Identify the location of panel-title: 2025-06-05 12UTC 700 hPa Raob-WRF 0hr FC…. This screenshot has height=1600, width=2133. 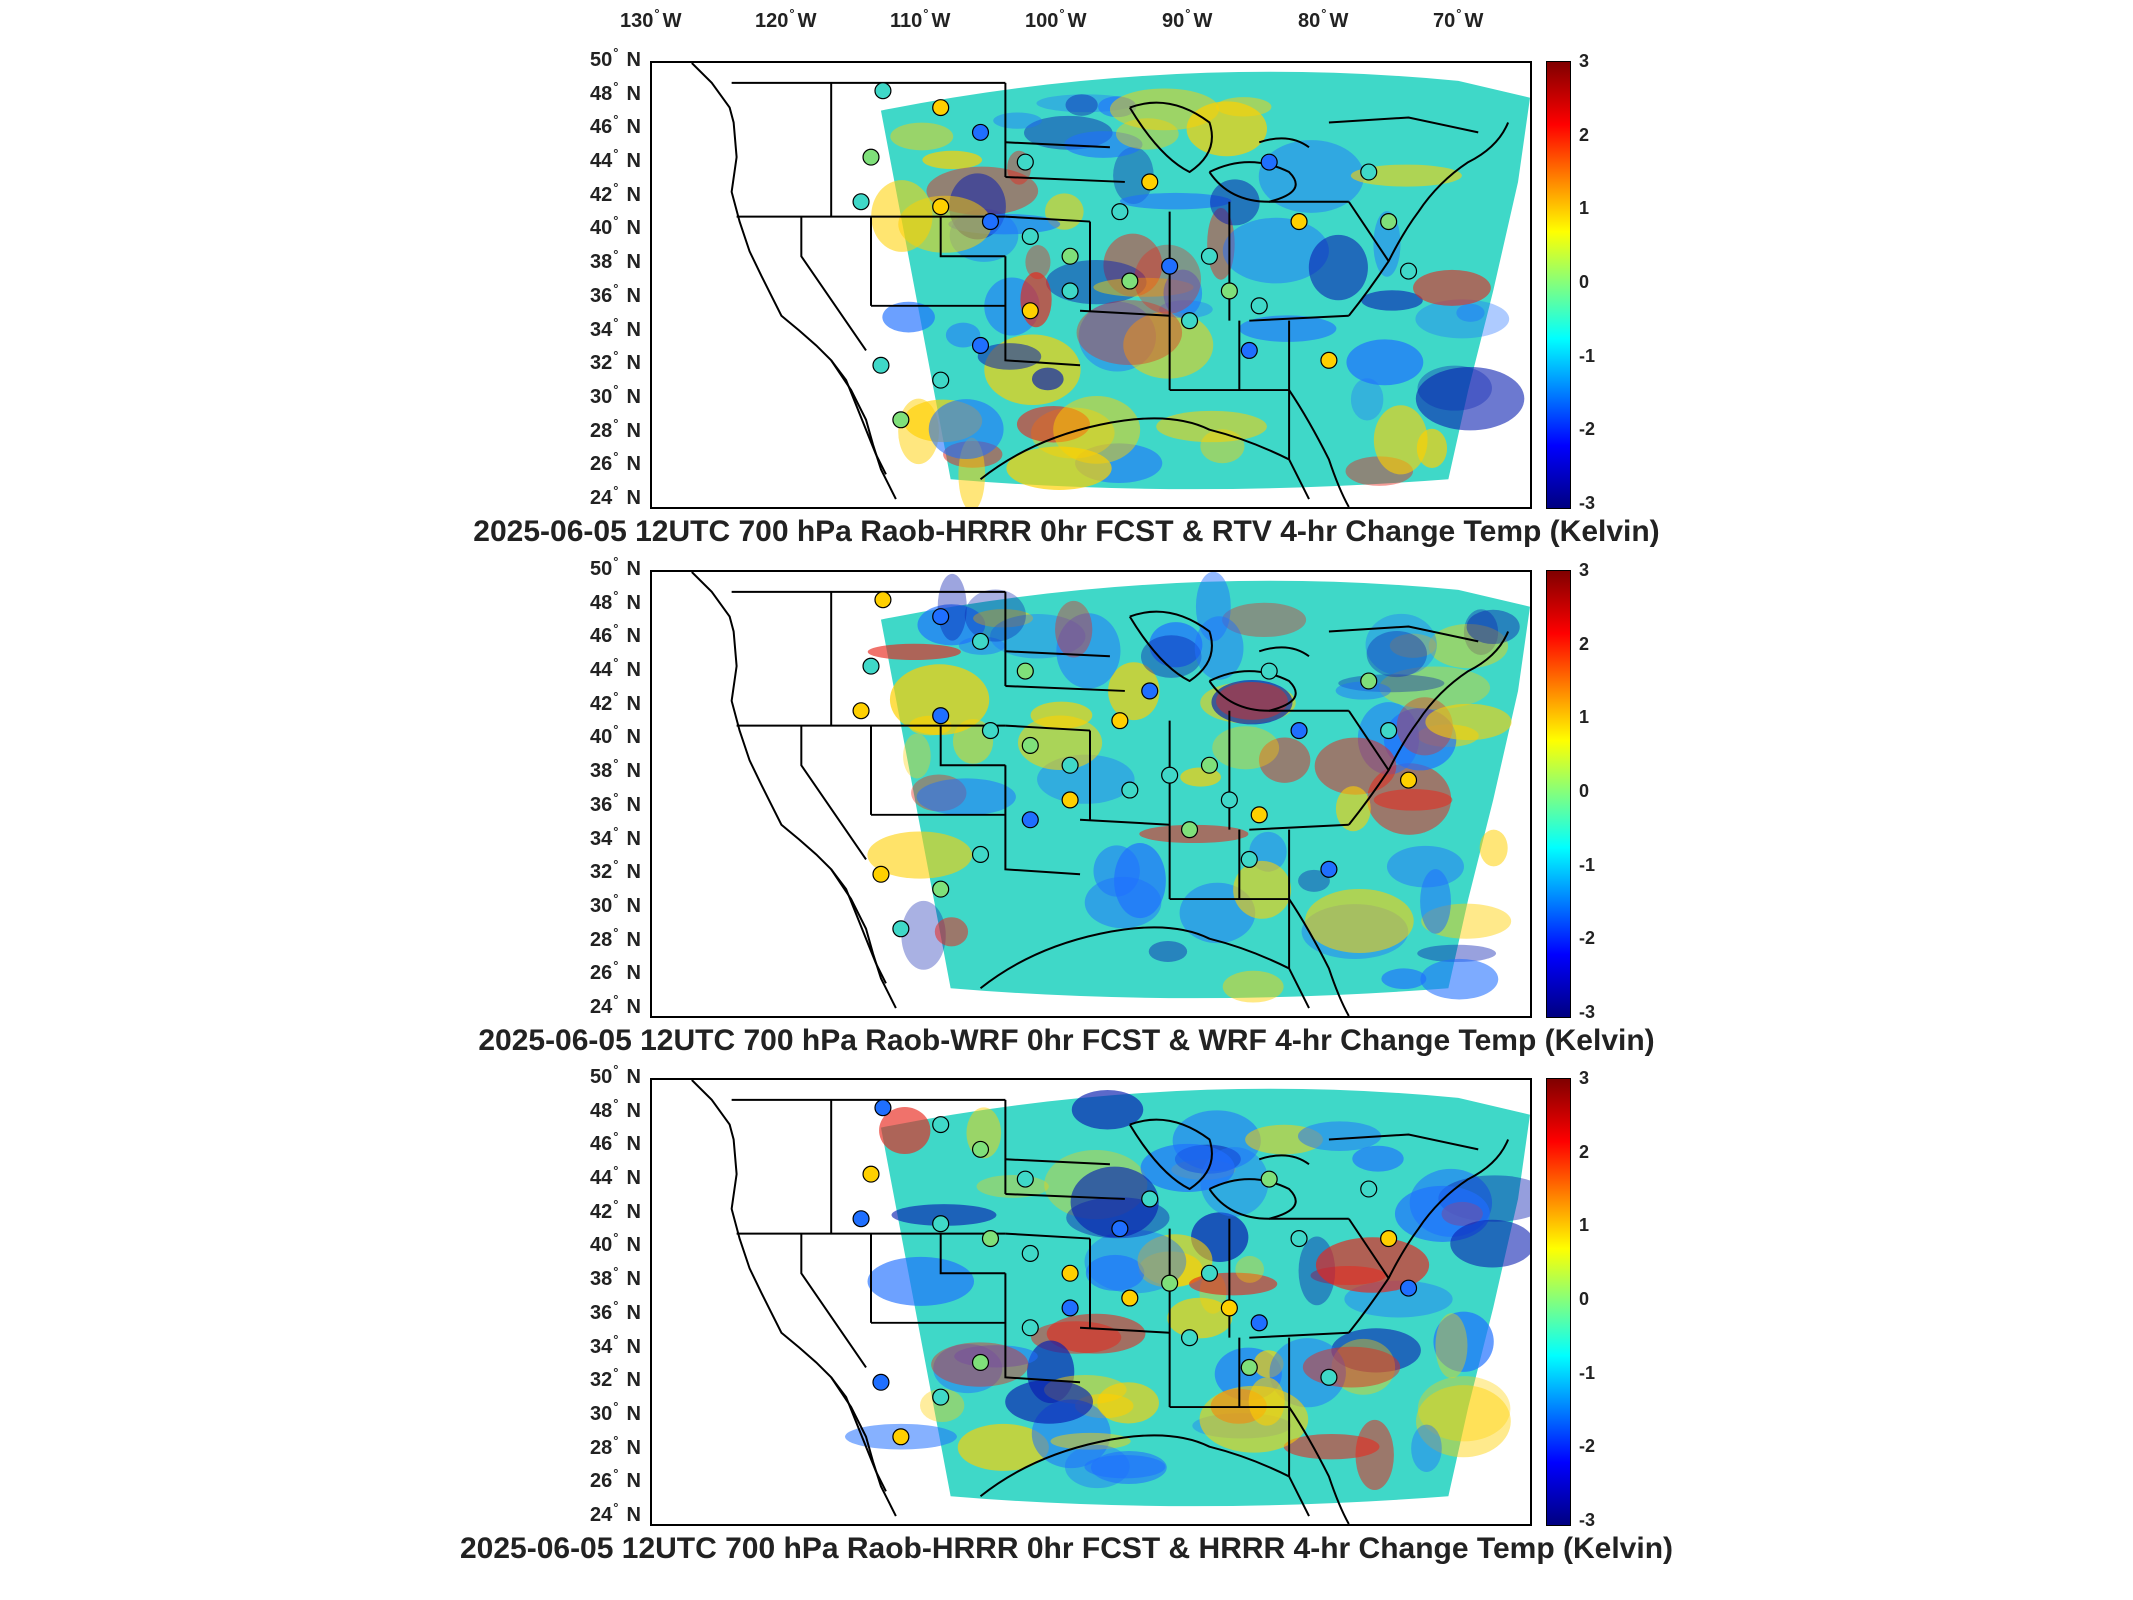
(1066, 1040).